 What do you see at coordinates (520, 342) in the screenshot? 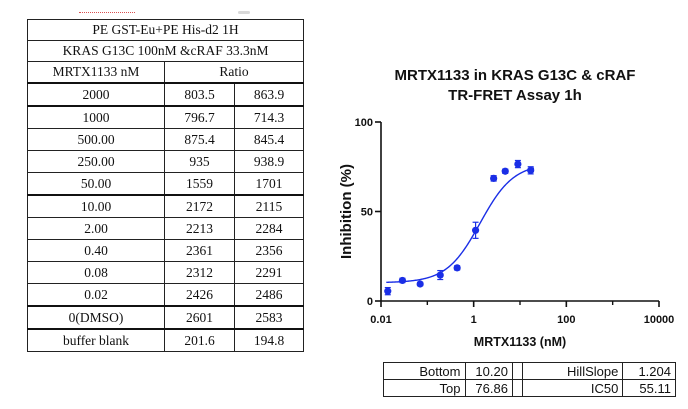
I see `x-axis-label: MRTX1133 (nM)` at bounding box center [520, 342].